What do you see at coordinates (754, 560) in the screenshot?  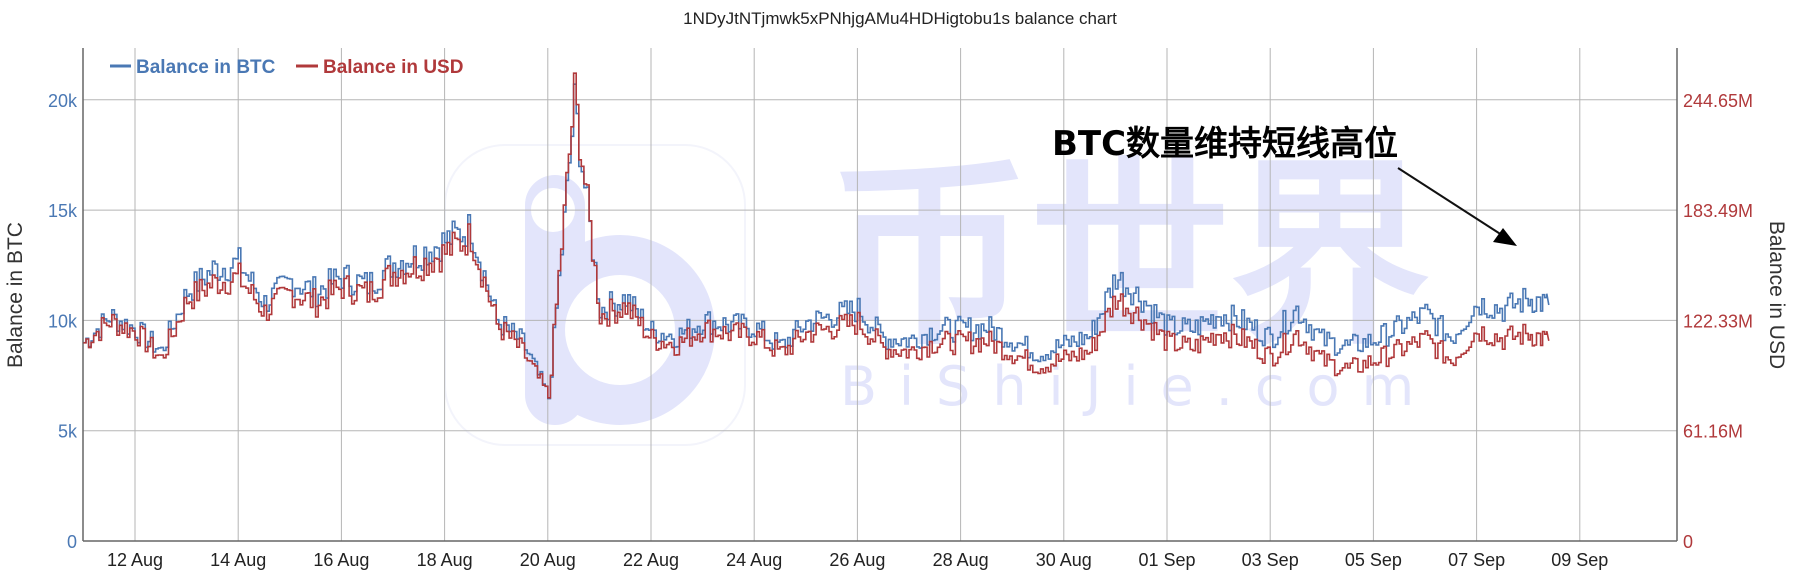 I see `x-tick-label: 24 Aug` at bounding box center [754, 560].